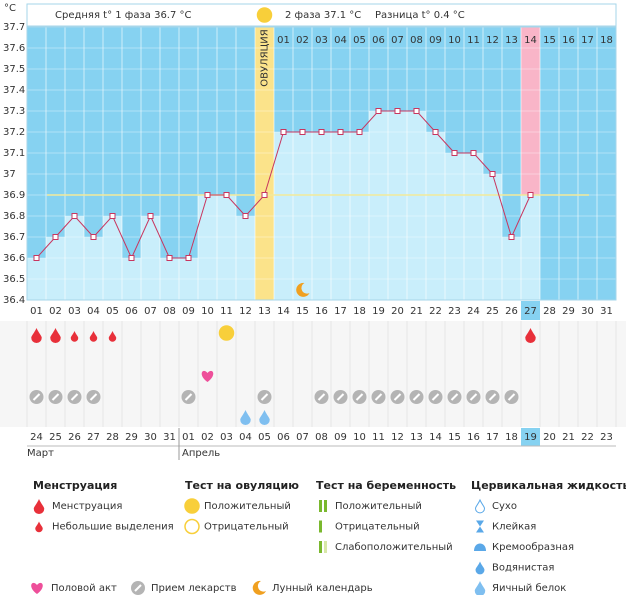 The height and width of the screenshot is (595, 626). What do you see at coordinates (530, 40) in the screenshot?
I see `cycle-day-label: 14` at bounding box center [530, 40].